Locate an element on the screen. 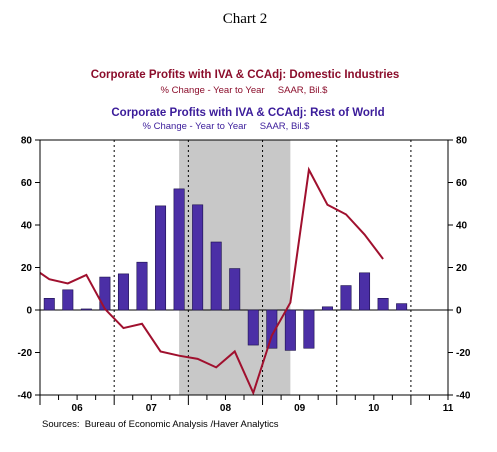  chart-number: Chart 2 is located at coordinates (245, 19).